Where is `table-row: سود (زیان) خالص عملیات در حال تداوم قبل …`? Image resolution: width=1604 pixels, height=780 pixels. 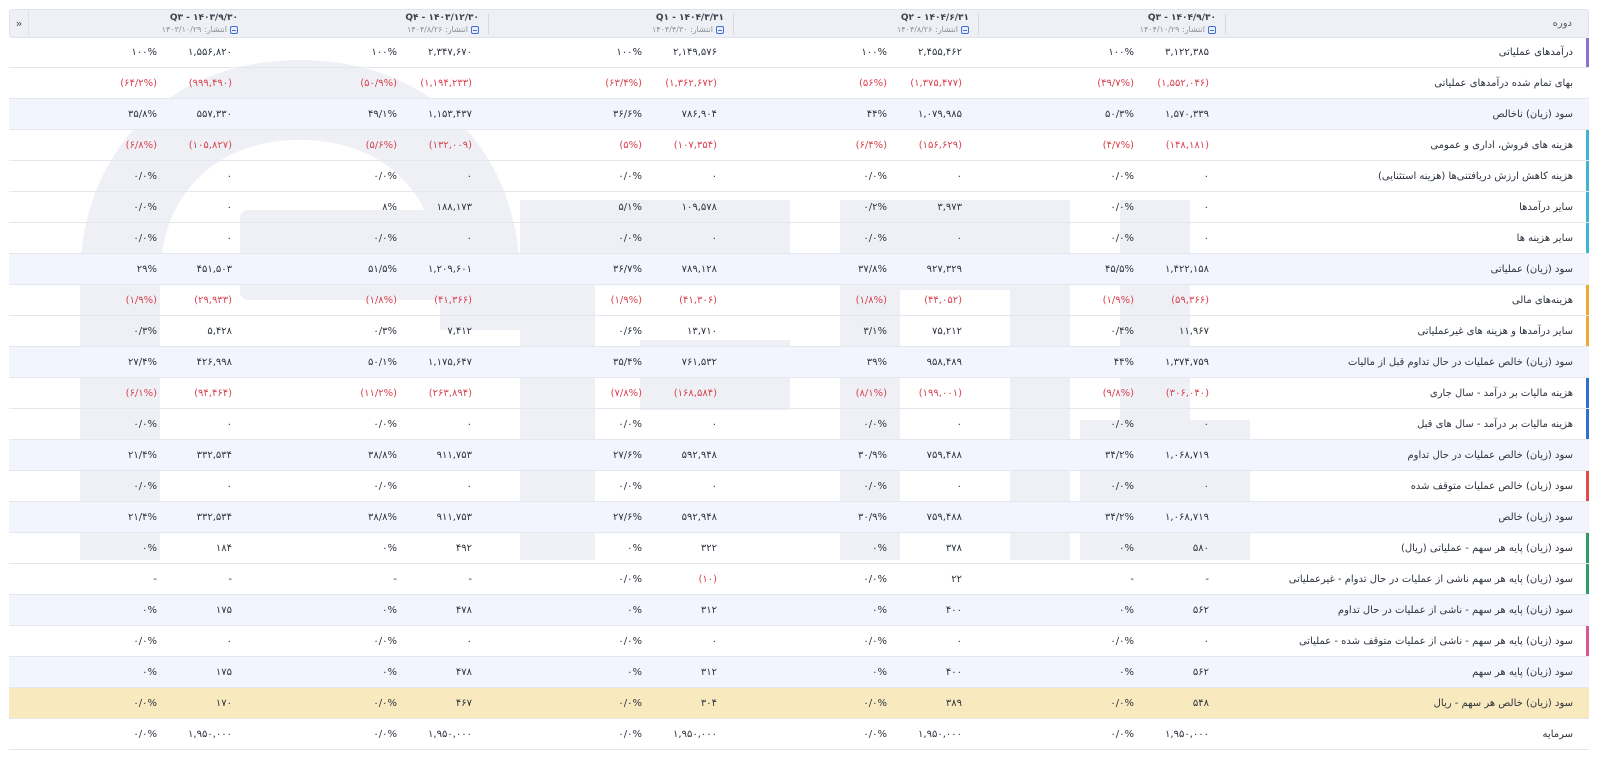
table-row: سود (زیان) خالص عملیات در حال تداوم قبل … is located at coordinates (799, 362).